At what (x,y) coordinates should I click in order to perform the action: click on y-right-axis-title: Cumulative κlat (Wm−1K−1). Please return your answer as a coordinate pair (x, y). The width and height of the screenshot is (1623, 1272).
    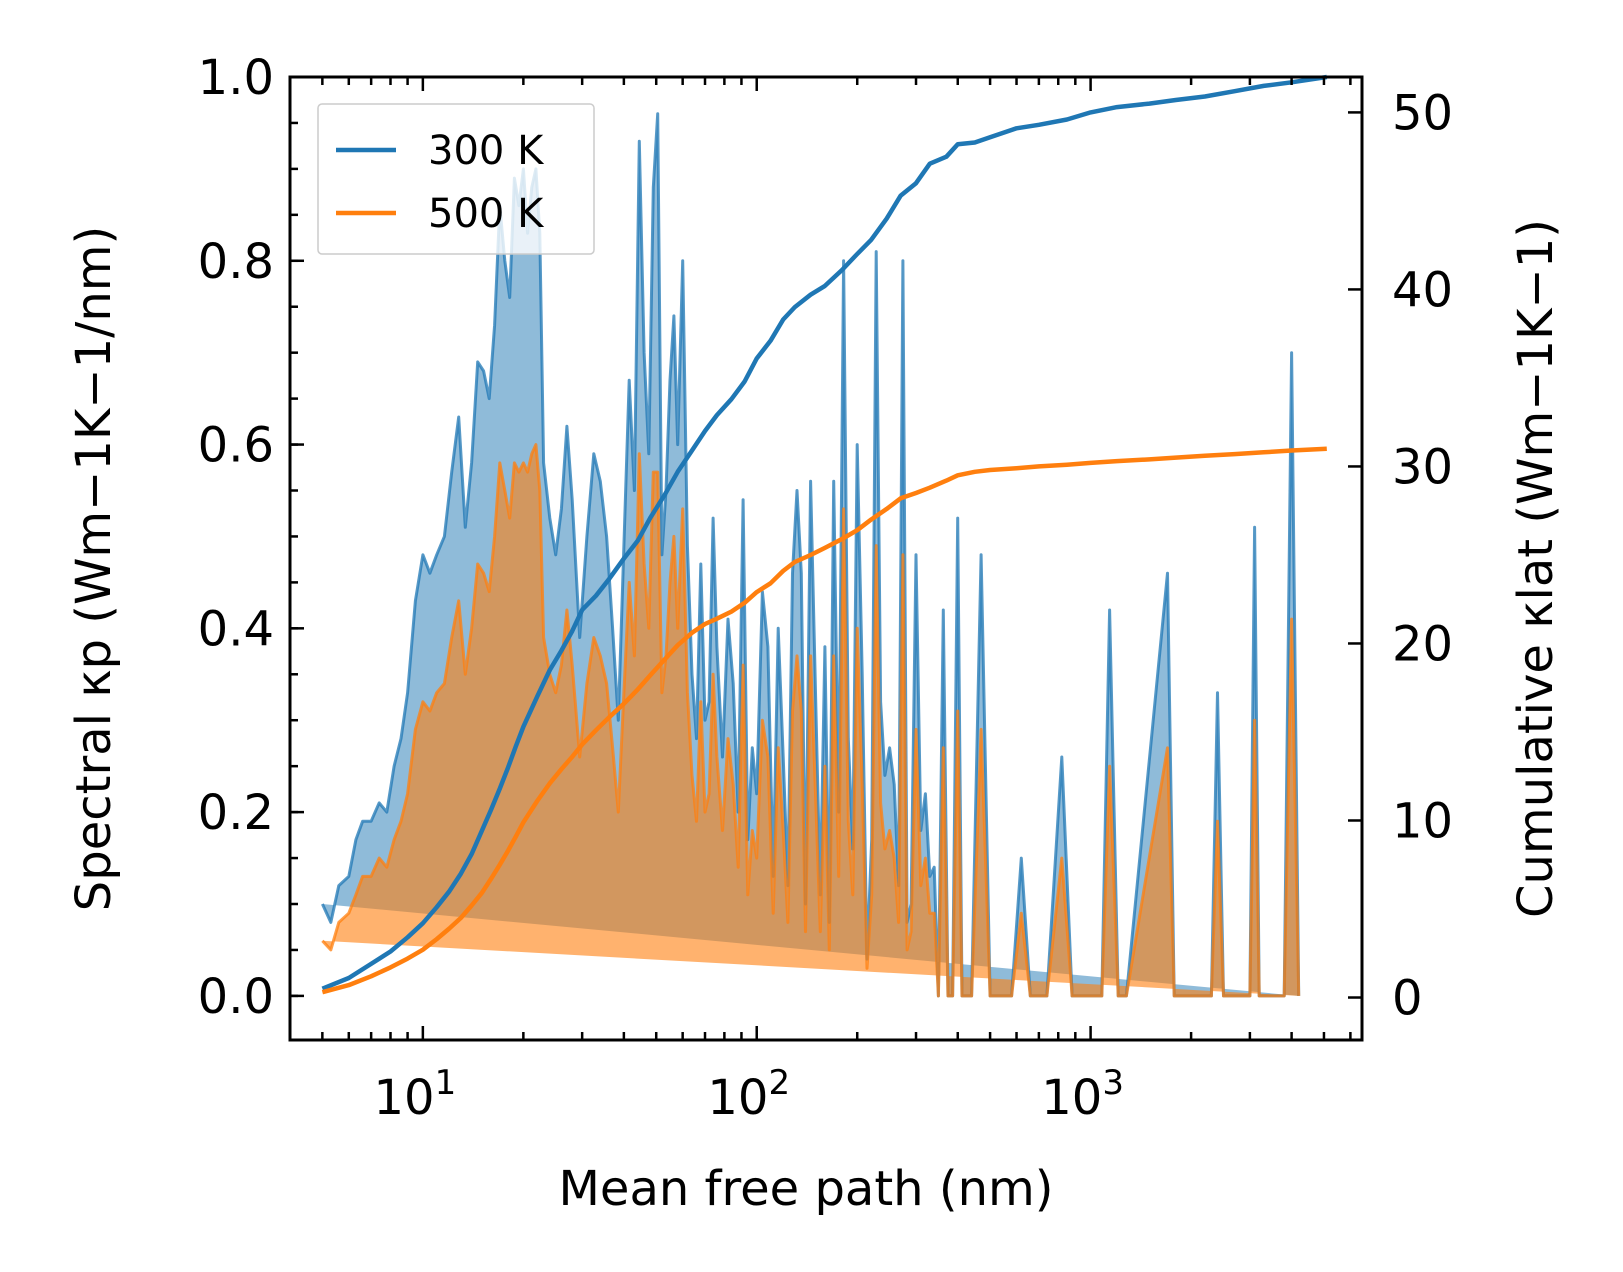
    Looking at the image, I should click on (1536, 568).